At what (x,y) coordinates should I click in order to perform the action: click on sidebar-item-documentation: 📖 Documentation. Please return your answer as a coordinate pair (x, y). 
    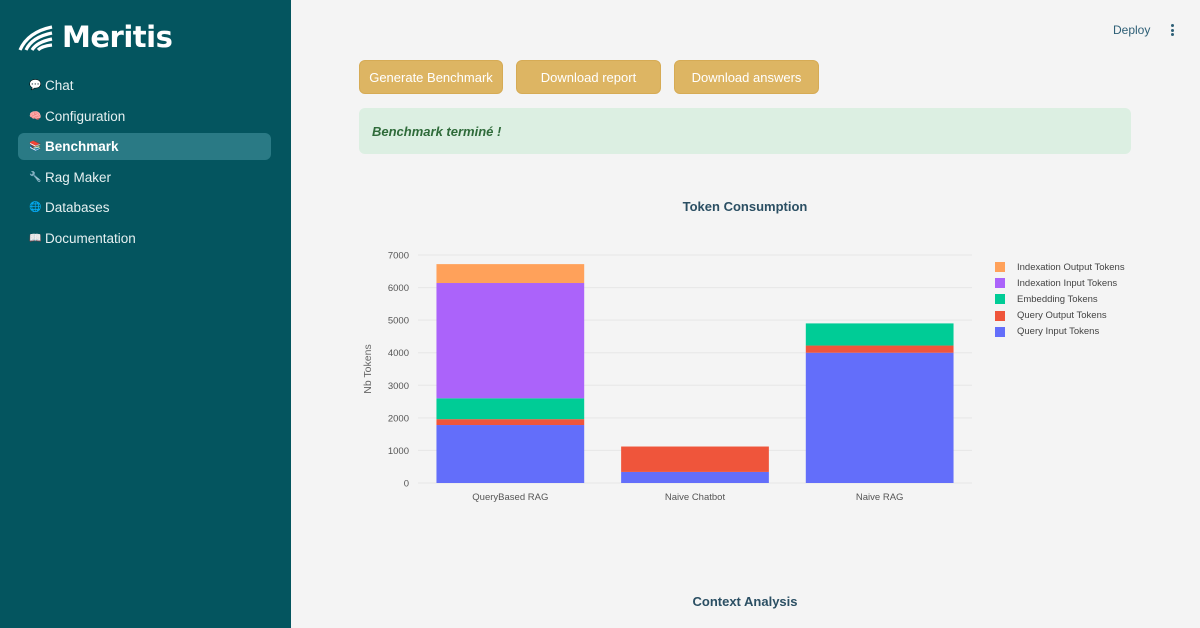
    Looking at the image, I should click on (144, 238).